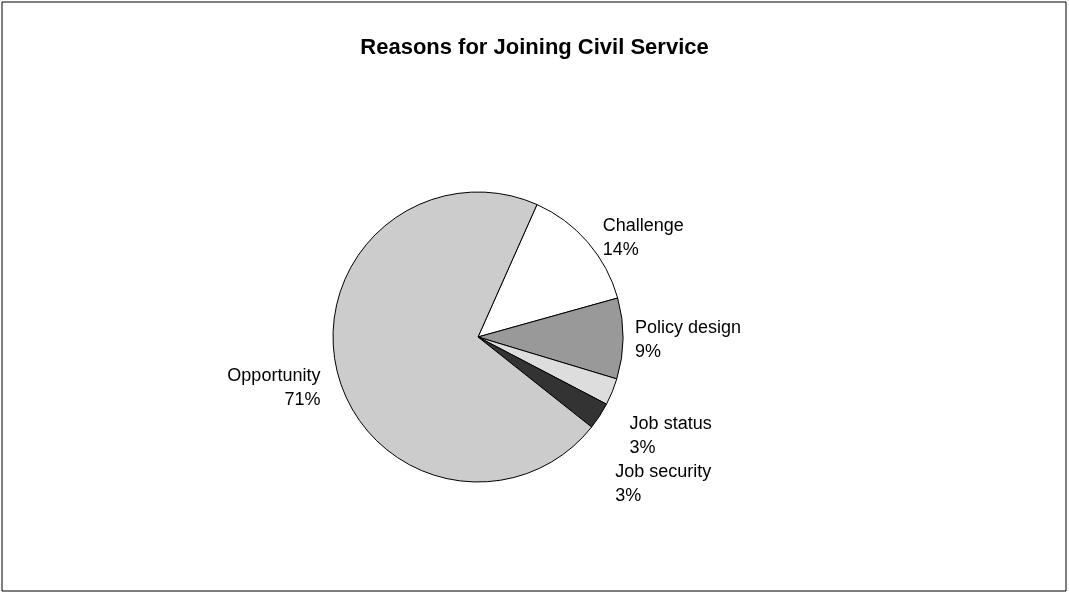  What do you see at coordinates (688, 326) in the screenshot?
I see `slice-label: Policy design` at bounding box center [688, 326].